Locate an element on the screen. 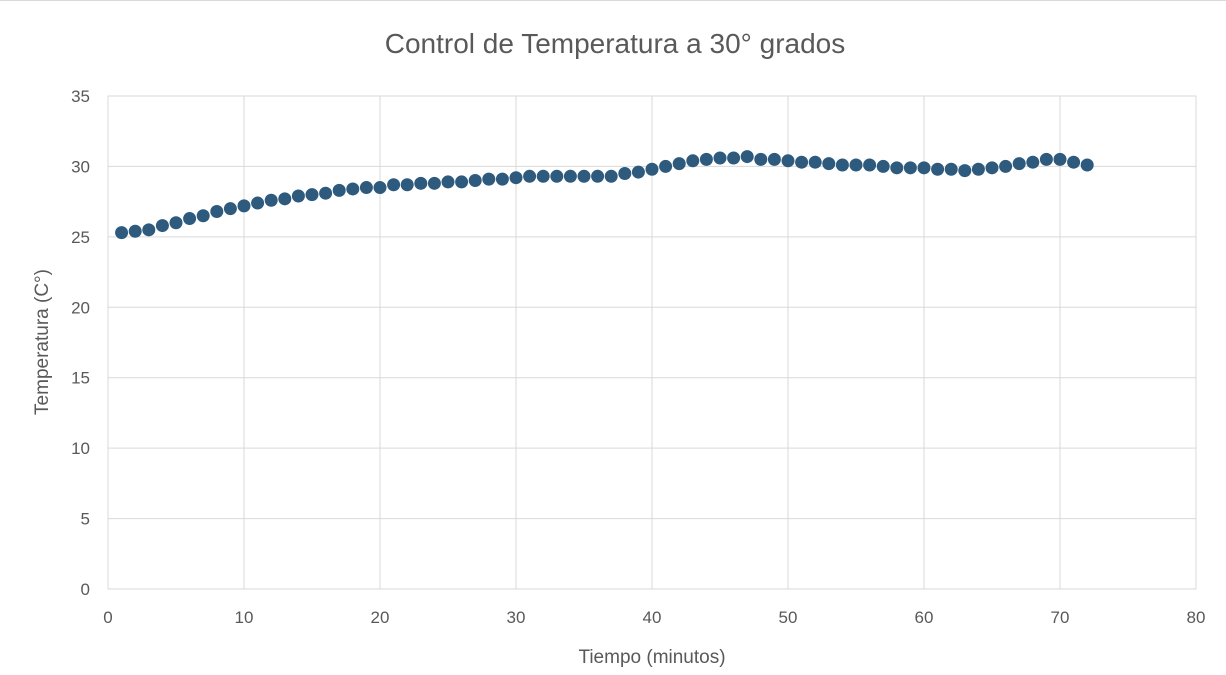  y-tick-label: 15 is located at coordinates (80, 378).